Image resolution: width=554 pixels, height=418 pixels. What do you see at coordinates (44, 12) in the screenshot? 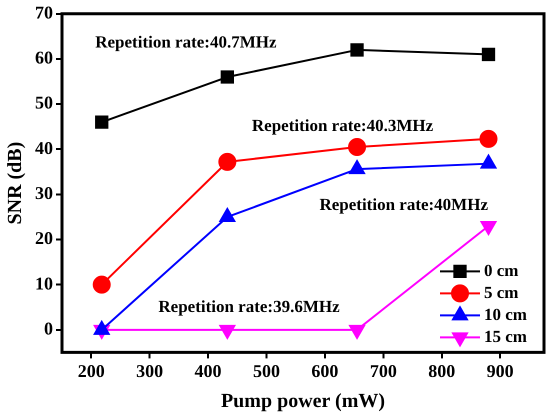
I see `y-tick-label: 70` at bounding box center [44, 12].